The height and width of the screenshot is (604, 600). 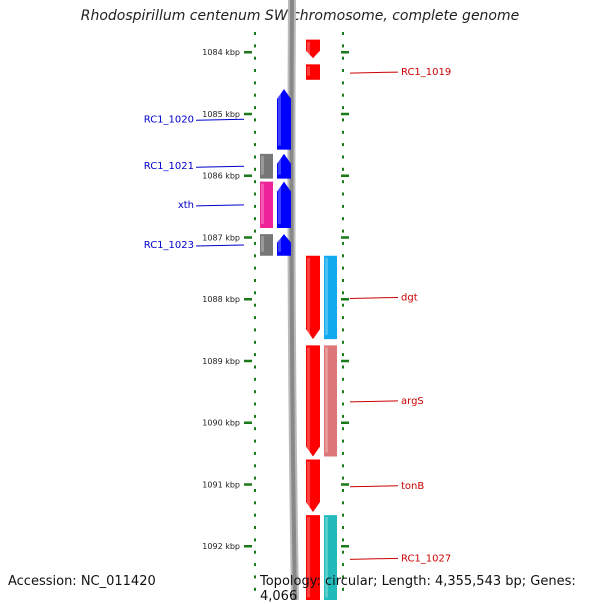 I want to click on kbp-label: 1090 kbp, so click(x=221, y=423).